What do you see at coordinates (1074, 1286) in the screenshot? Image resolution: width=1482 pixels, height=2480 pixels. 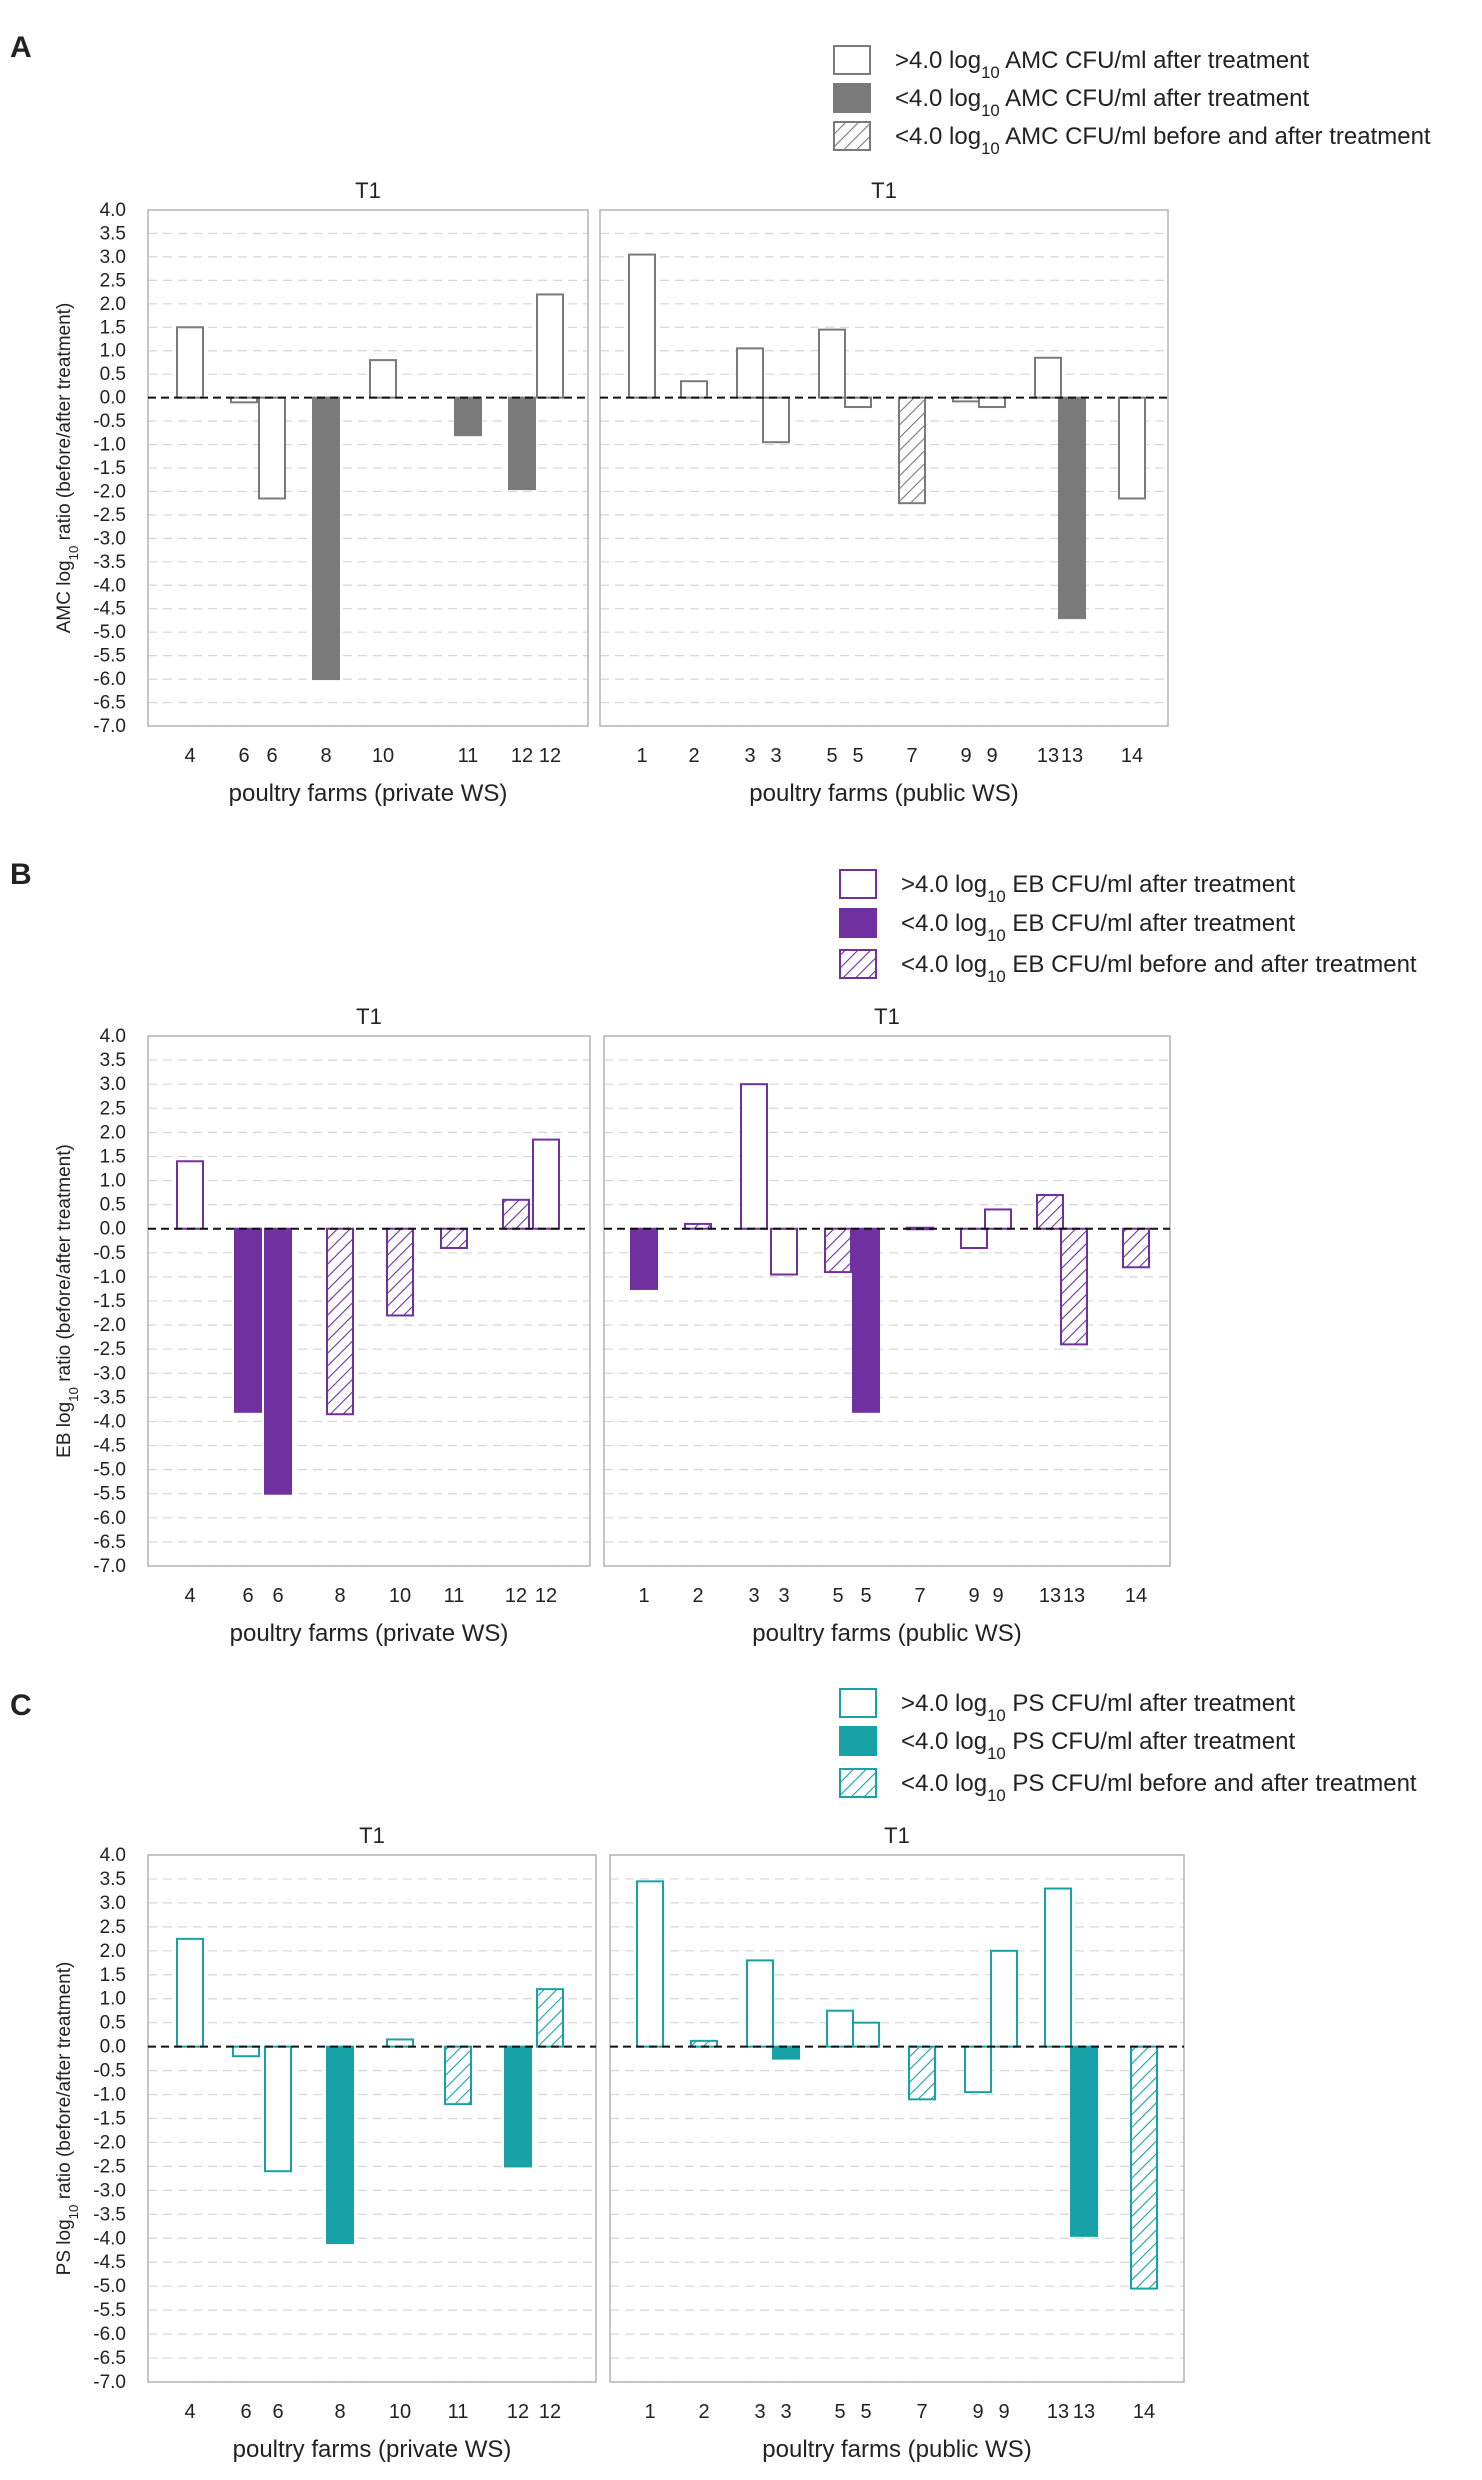 I see `bar-13-hatched` at bounding box center [1074, 1286].